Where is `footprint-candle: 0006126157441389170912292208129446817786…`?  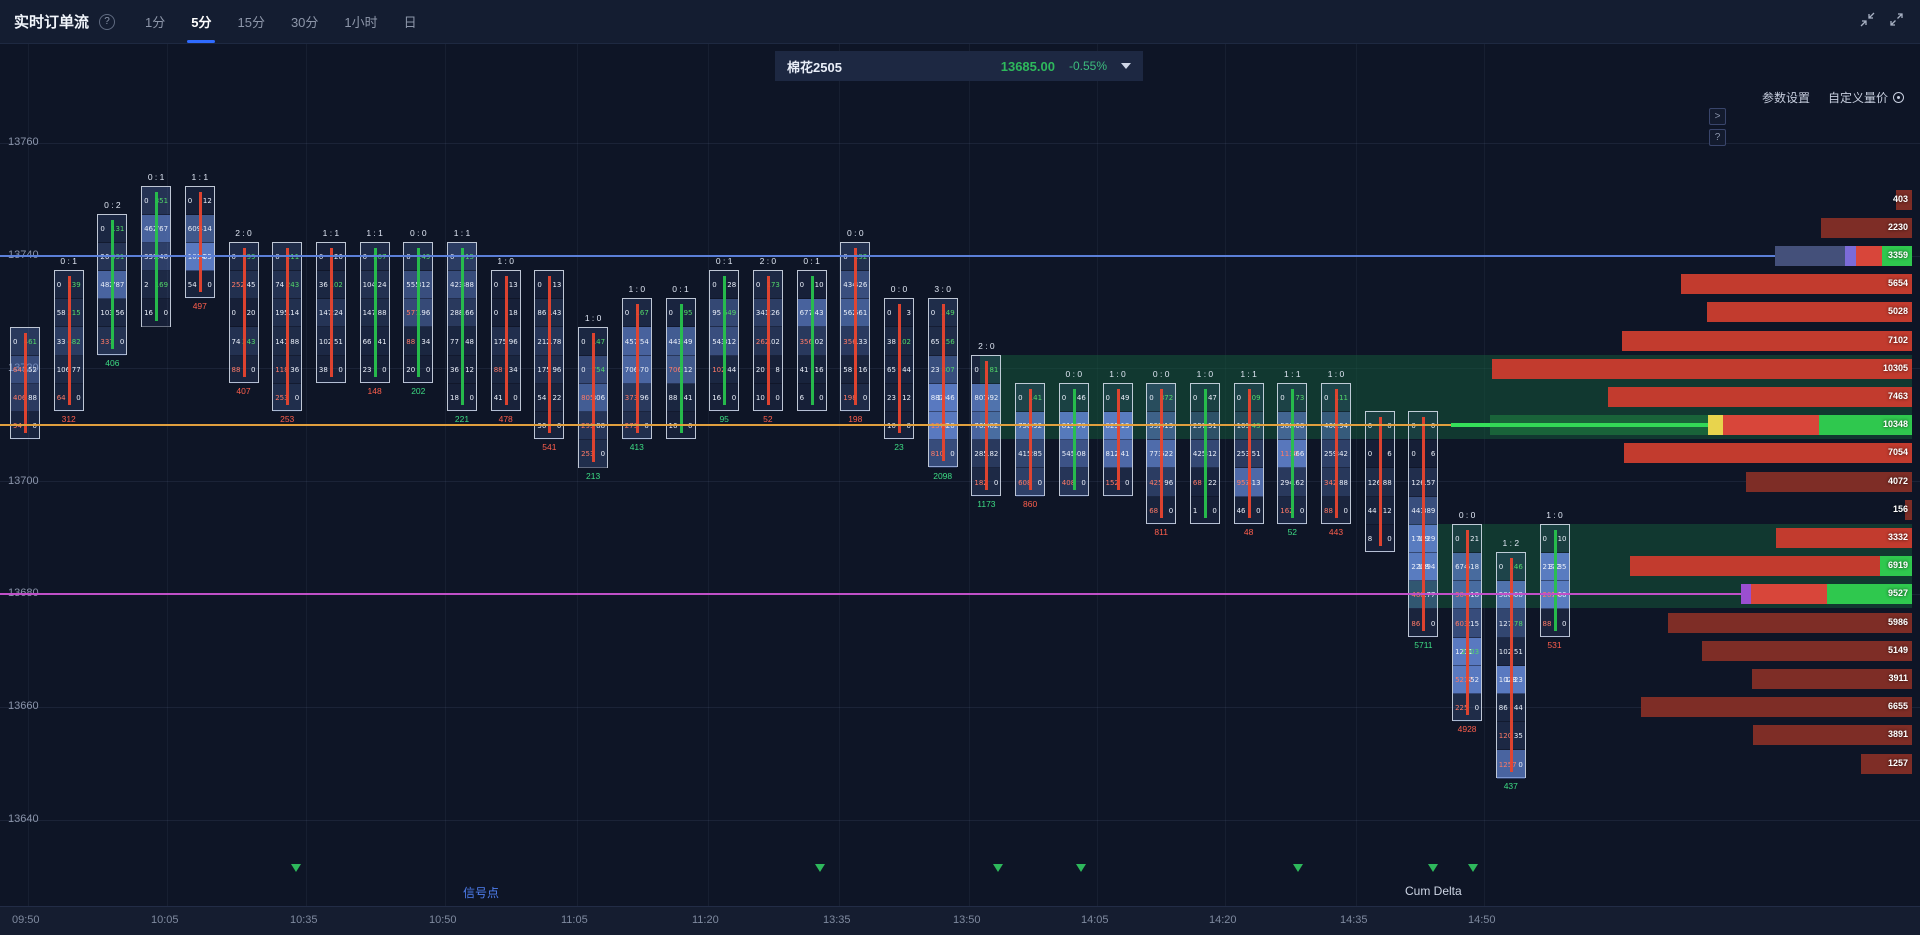 footprint-candle: 0006126157441389170912292208129446817786… is located at coordinates (1423, 524).